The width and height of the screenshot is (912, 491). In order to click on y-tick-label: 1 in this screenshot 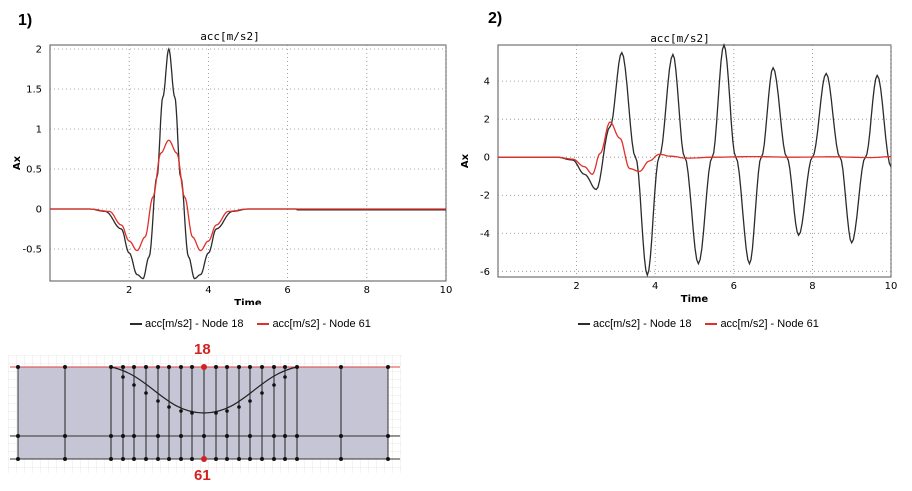, I will do `click(39, 130)`.